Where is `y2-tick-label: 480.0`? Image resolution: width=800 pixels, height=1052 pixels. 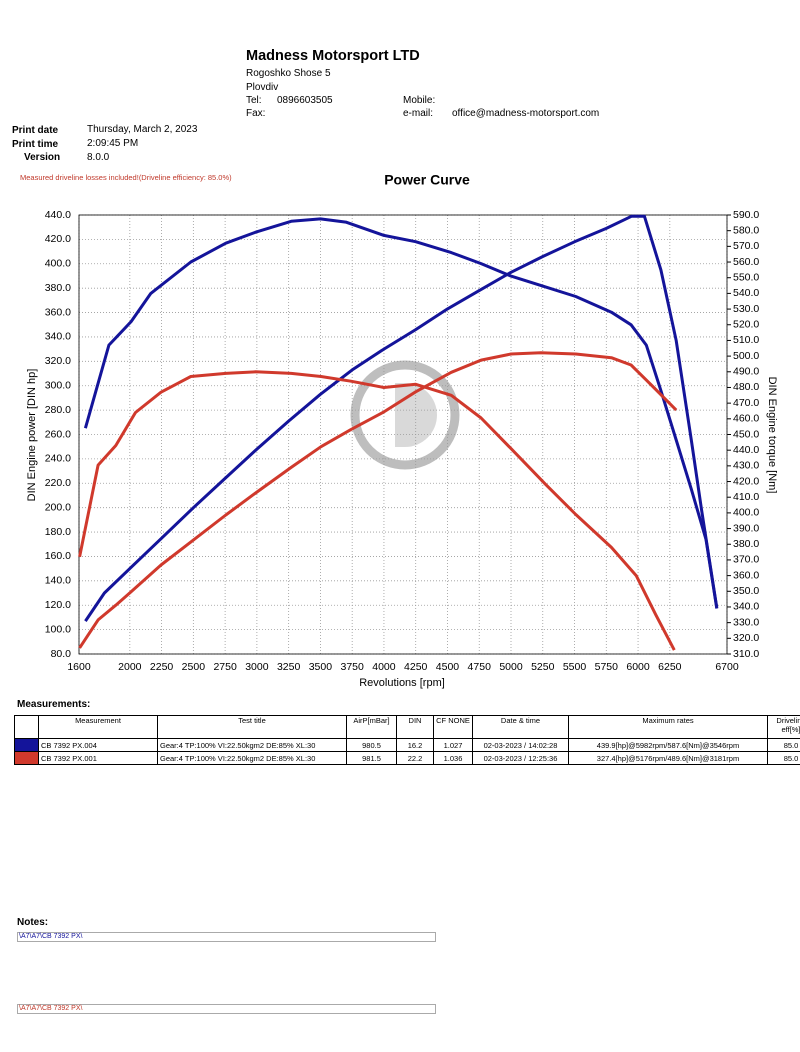
y2-tick-label: 480.0 is located at coordinates (746, 387).